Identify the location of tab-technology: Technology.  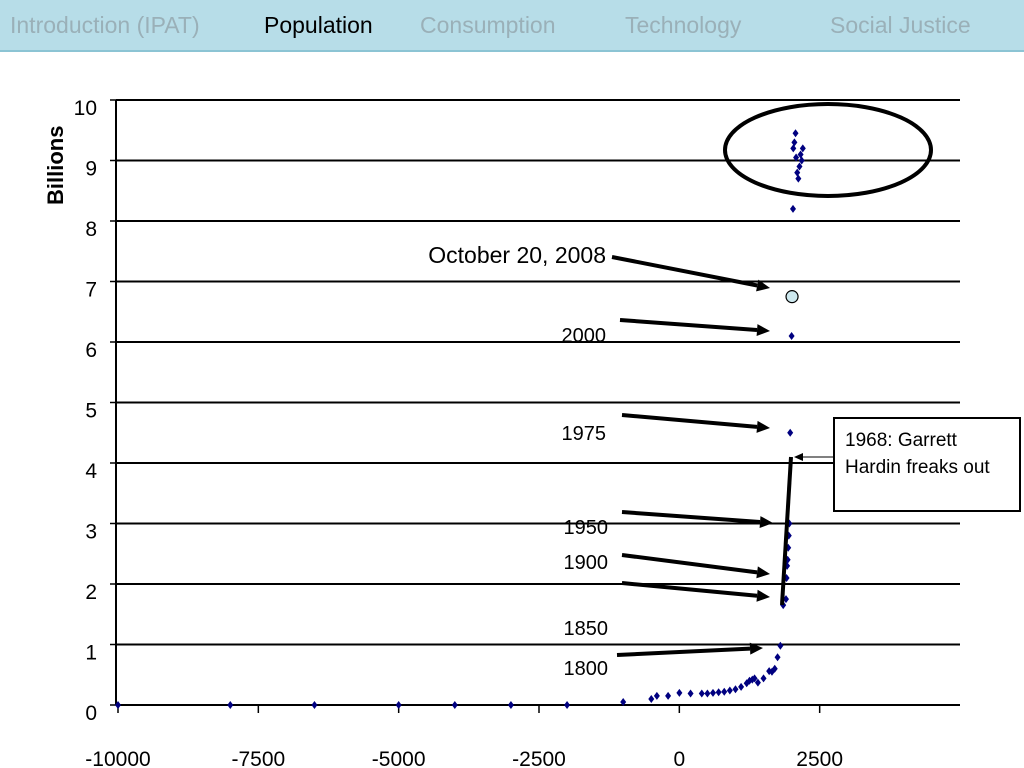
(683, 25).